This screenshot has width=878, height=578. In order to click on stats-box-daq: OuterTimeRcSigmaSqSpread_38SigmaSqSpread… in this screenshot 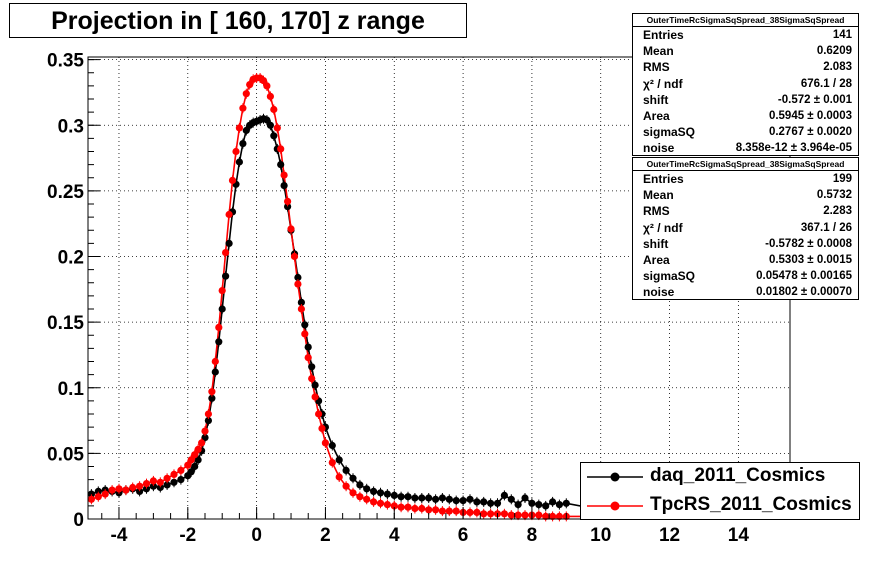, I will do `click(745, 84)`.